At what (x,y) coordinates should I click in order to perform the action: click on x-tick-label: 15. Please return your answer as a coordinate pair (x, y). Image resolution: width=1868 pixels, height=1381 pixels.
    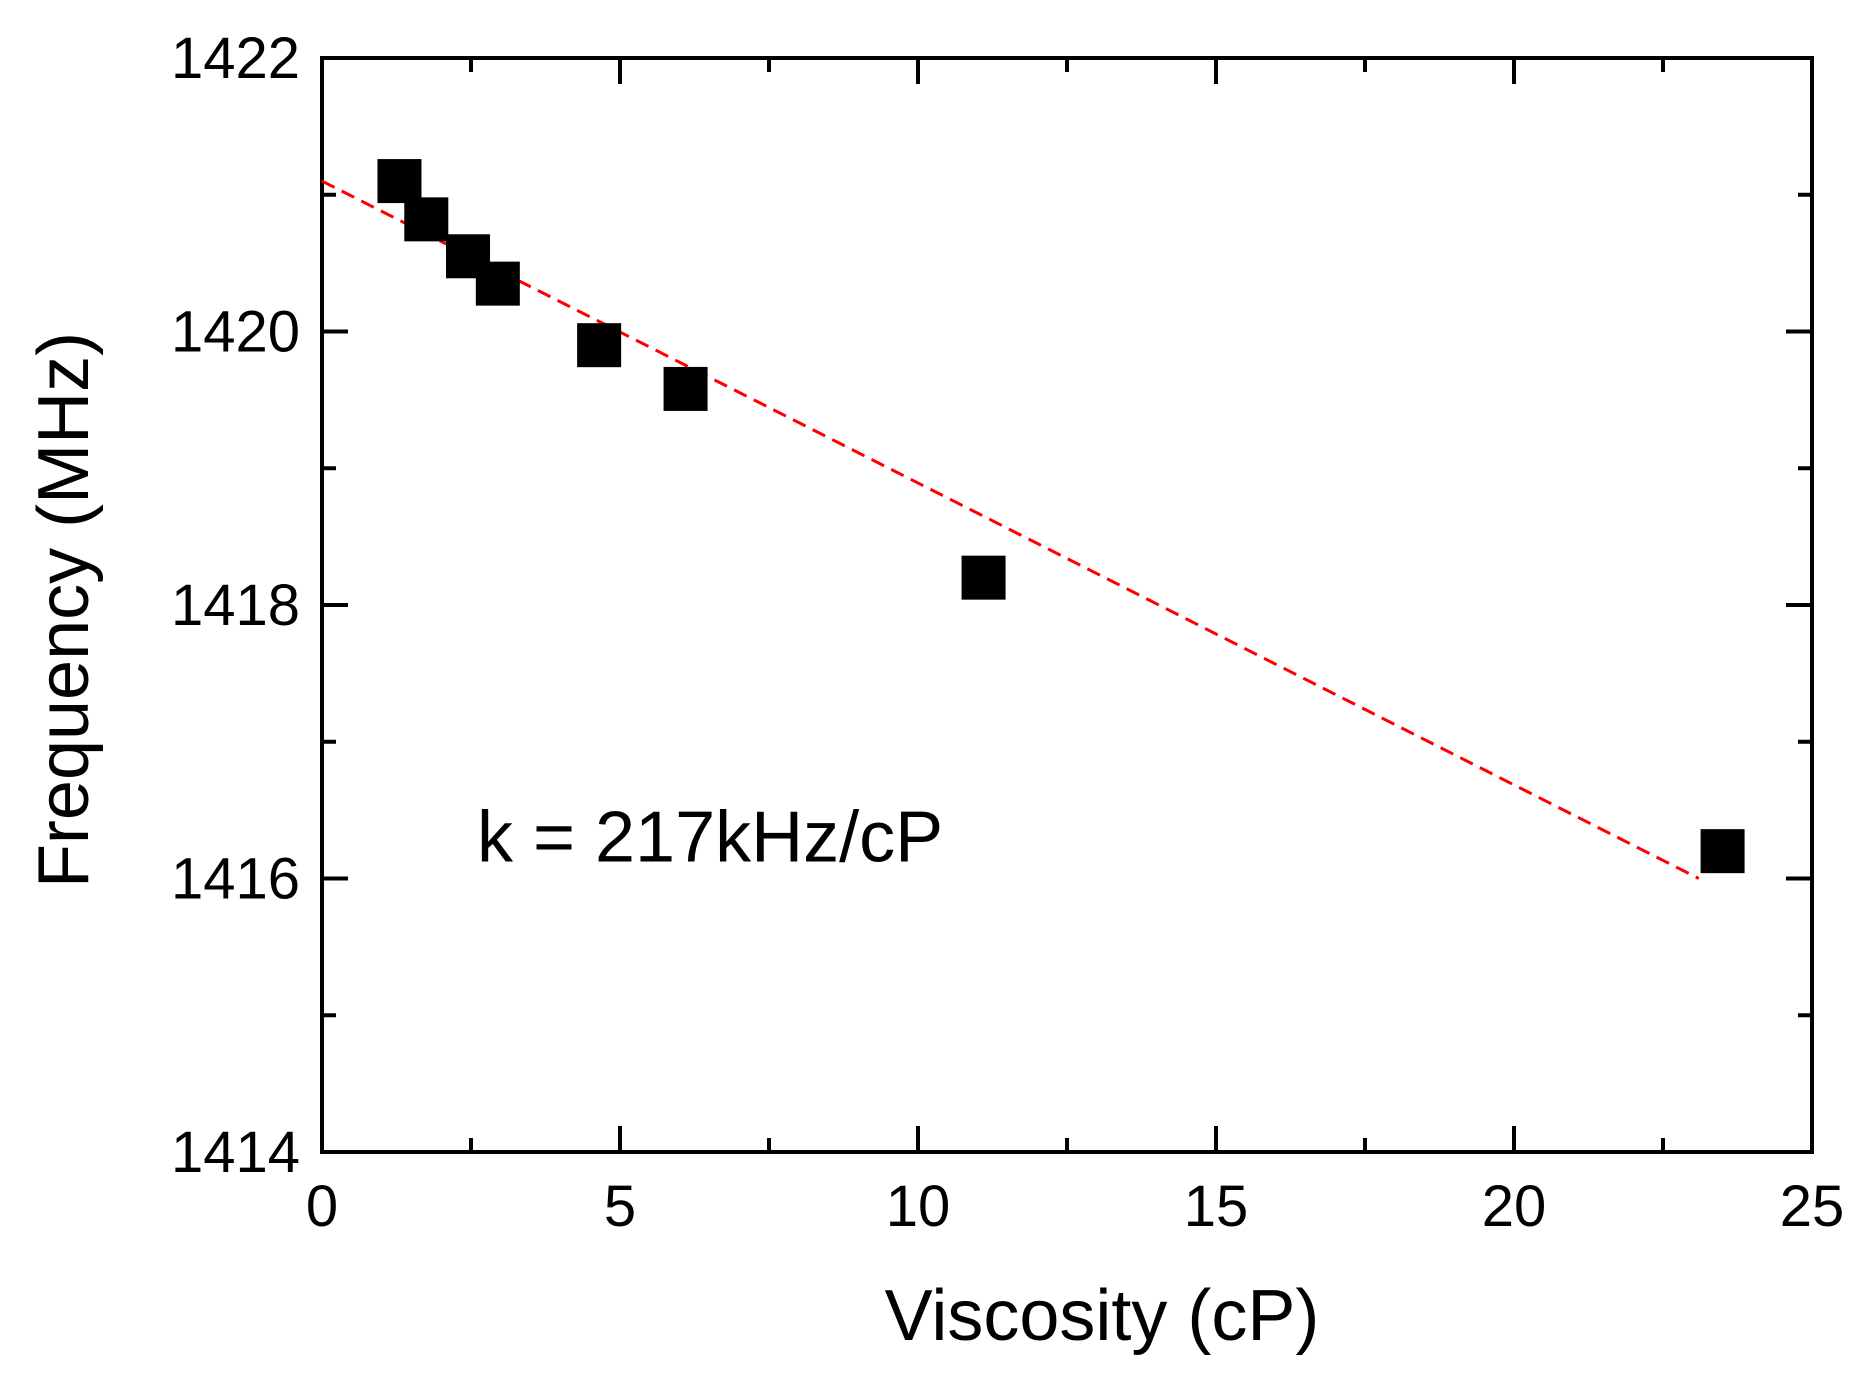
    Looking at the image, I should click on (1216, 1206).